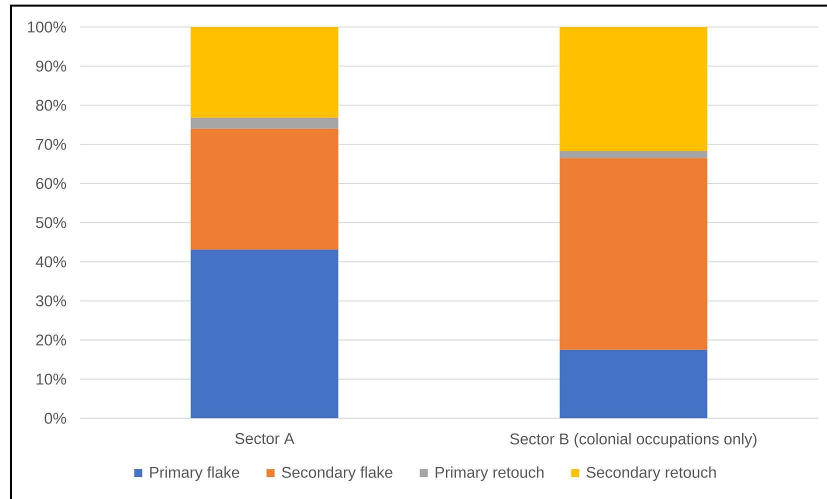 The height and width of the screenshot is (499, 827). What do you see at coordinates (51, 66) in the screenshot?
I see `y-tick-label: 90%` at bounding box center [51, 66].